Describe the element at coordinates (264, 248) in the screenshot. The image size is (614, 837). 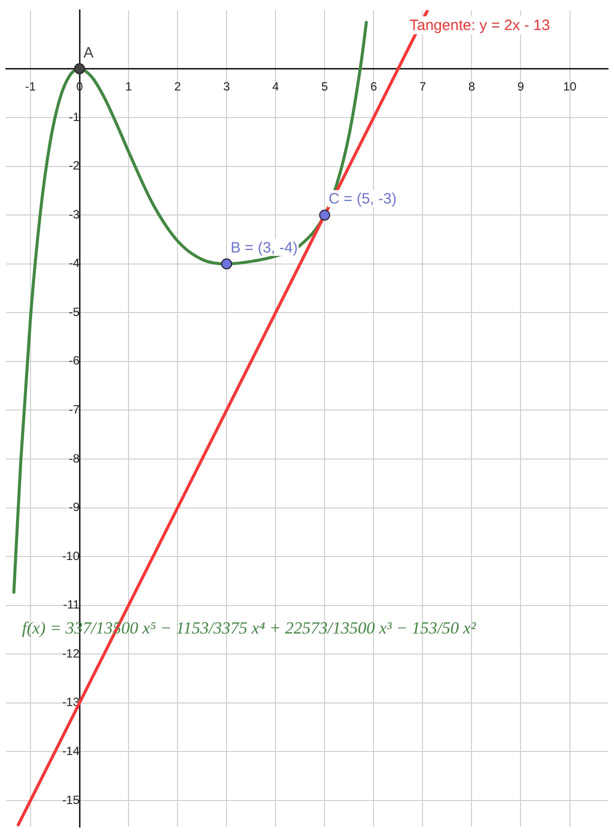
I see `annotation: B = (3, -4)` at that location.